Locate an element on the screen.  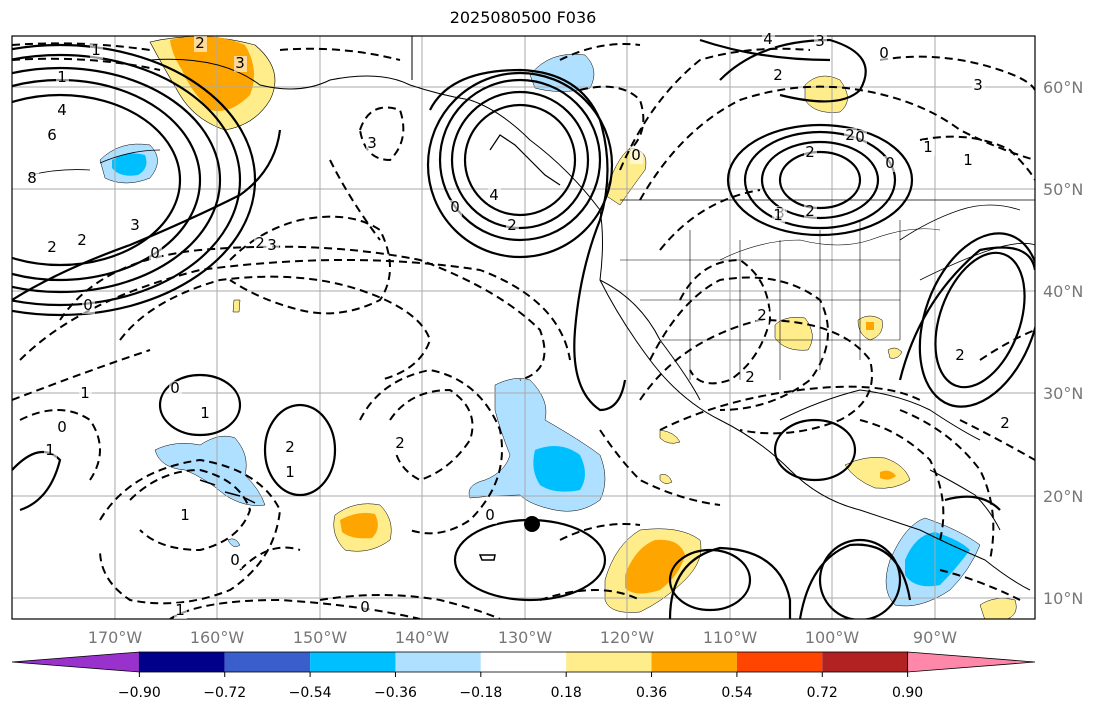
longitude-label: 100°W is located at coordinates (832, 637).